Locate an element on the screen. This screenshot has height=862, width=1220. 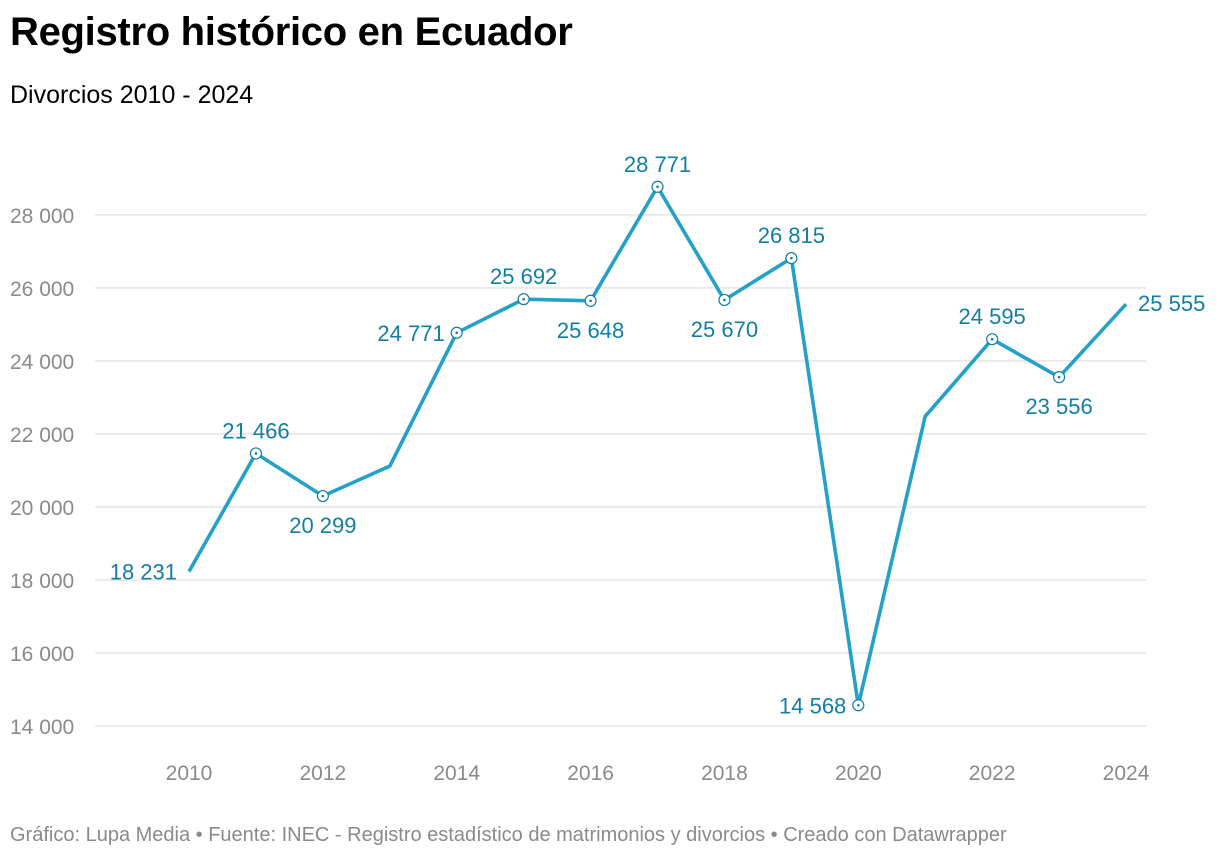
y-tick-label: 14 000 is located at coordinates (42, 727).